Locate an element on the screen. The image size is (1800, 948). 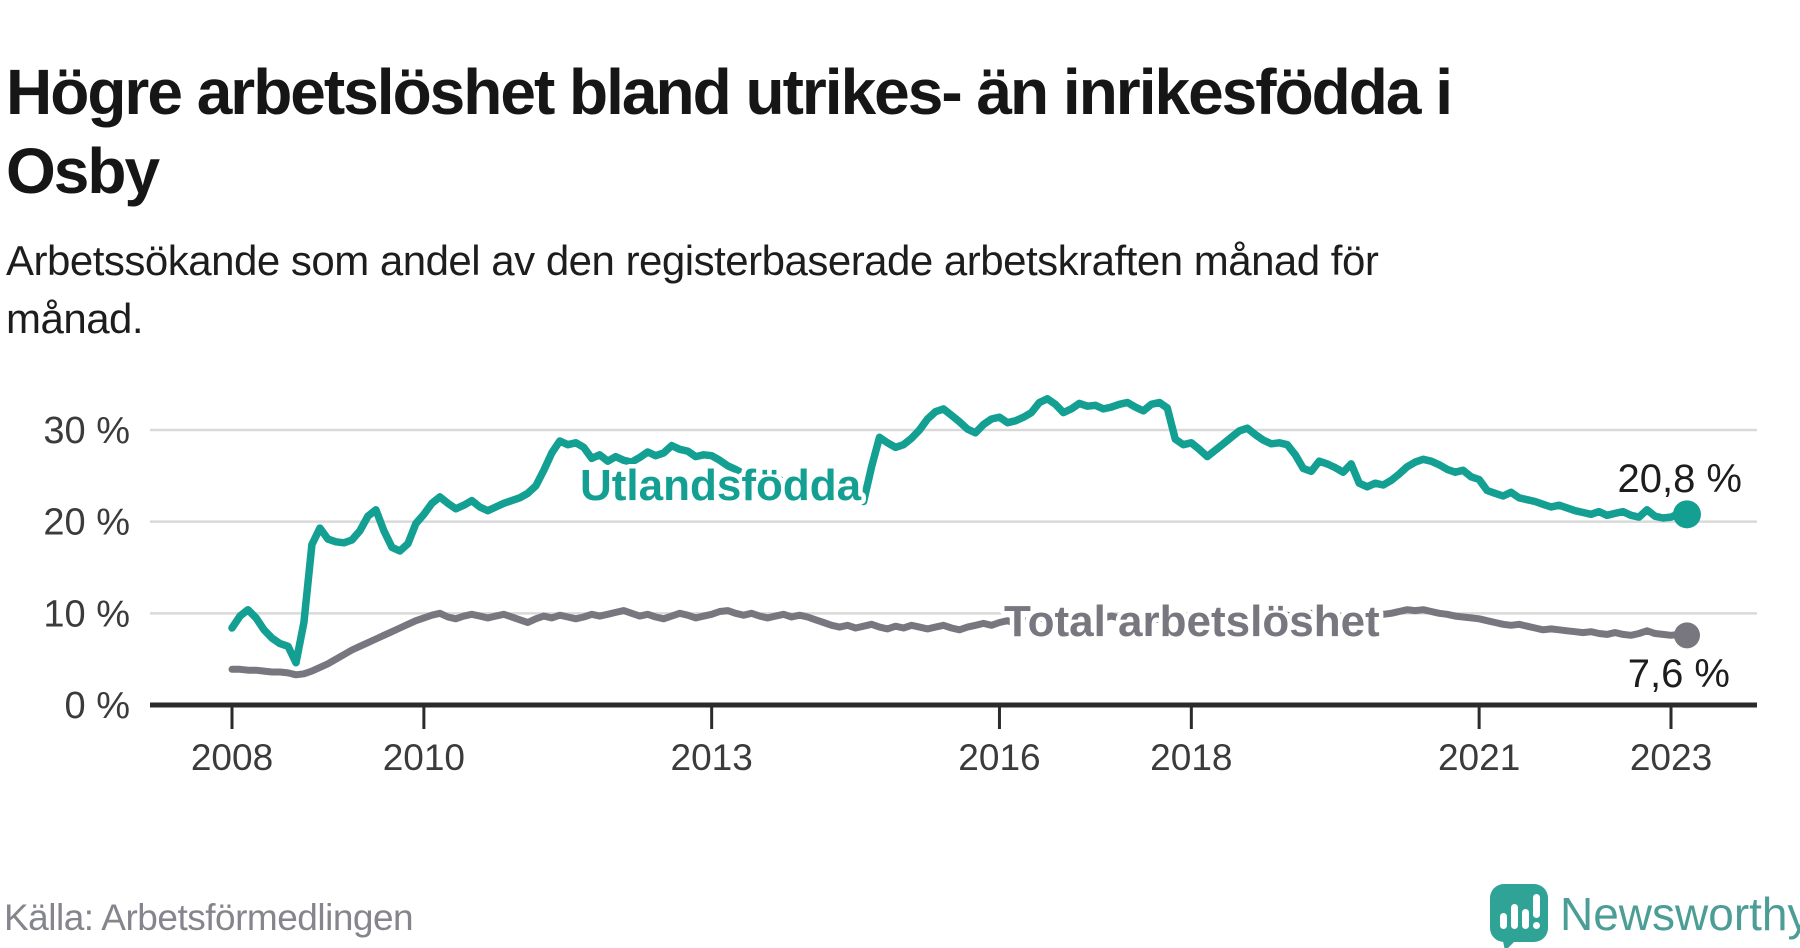
x-tick-label-2021: 2021 is located at coordinates (1479, 757).